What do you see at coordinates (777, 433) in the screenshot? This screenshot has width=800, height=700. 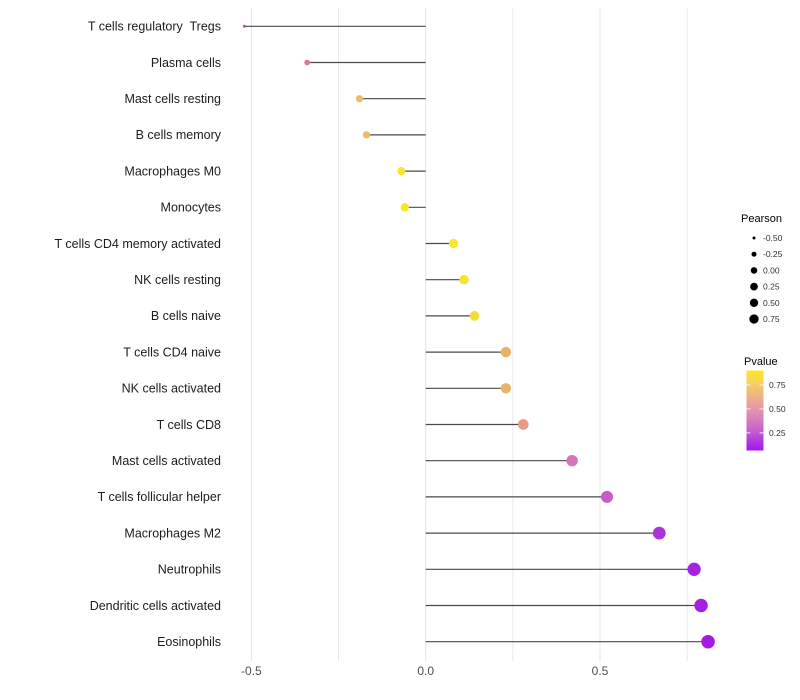 I see `colorbar-tick-label: 0.25` at bounding box center [777, 433].